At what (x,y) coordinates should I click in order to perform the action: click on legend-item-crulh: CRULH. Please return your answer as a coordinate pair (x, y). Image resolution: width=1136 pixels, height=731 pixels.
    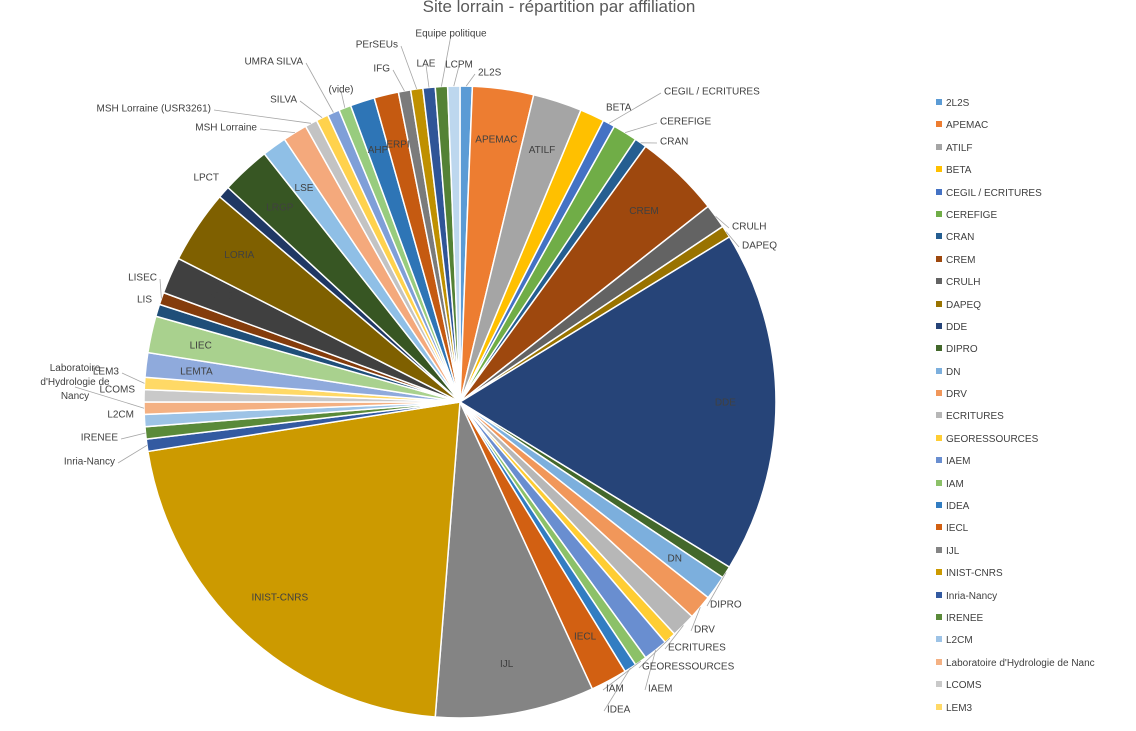
    Looking at the image, I should click on (1015, 286).